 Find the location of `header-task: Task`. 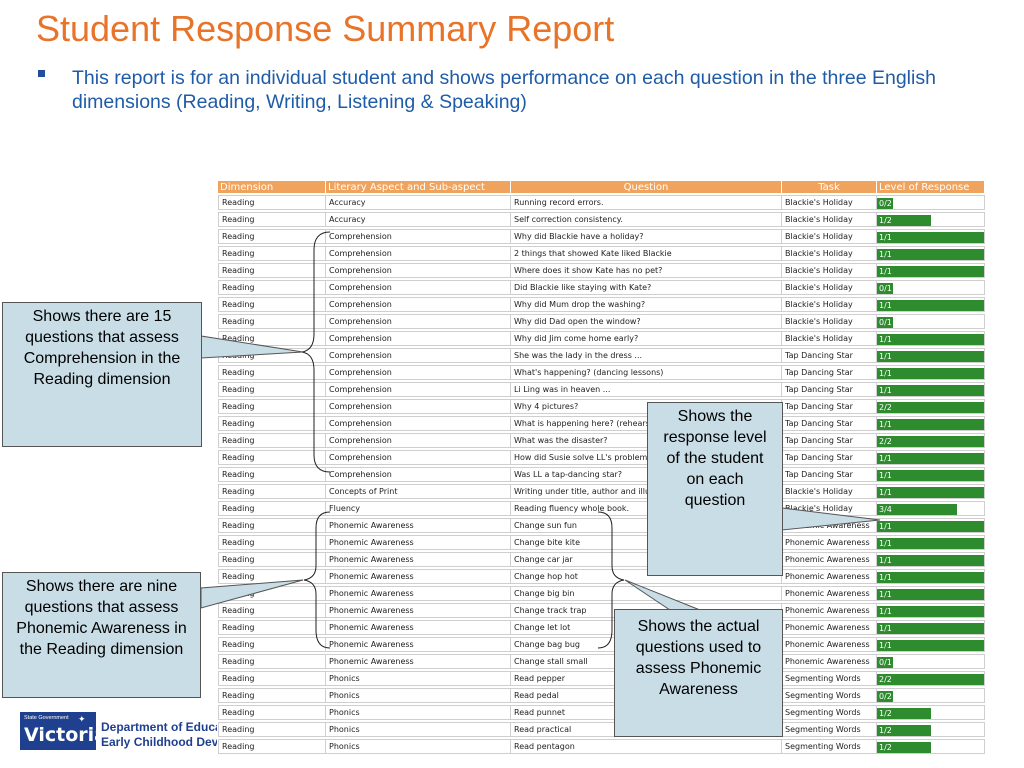

header-task: Task is located at coordinates (829, 187).